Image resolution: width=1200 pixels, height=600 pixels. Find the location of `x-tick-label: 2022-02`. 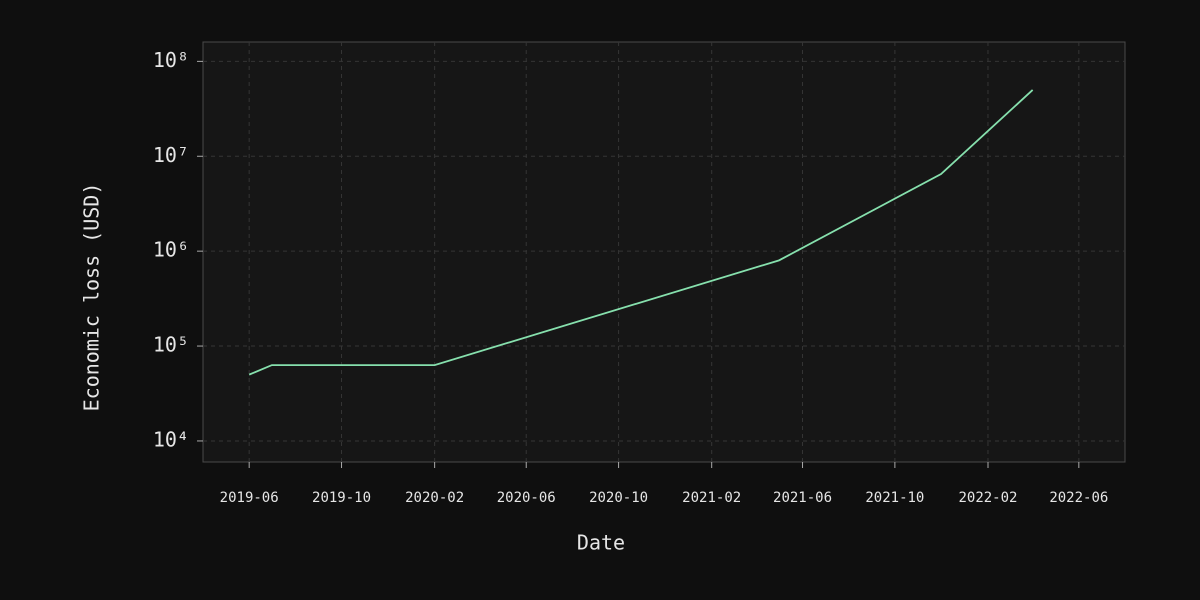

x-tick-label: 2022-02 is located at coordinates (987, 498).